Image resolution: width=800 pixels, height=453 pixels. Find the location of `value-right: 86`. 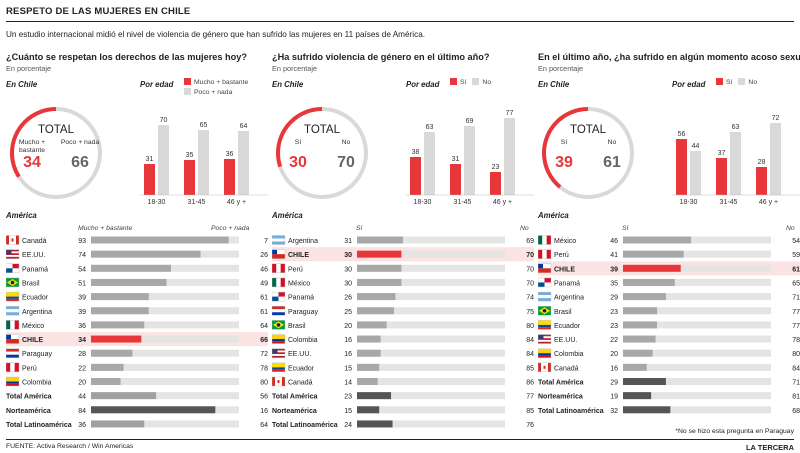

value-right: 86 is located at coordinates (530, 383).